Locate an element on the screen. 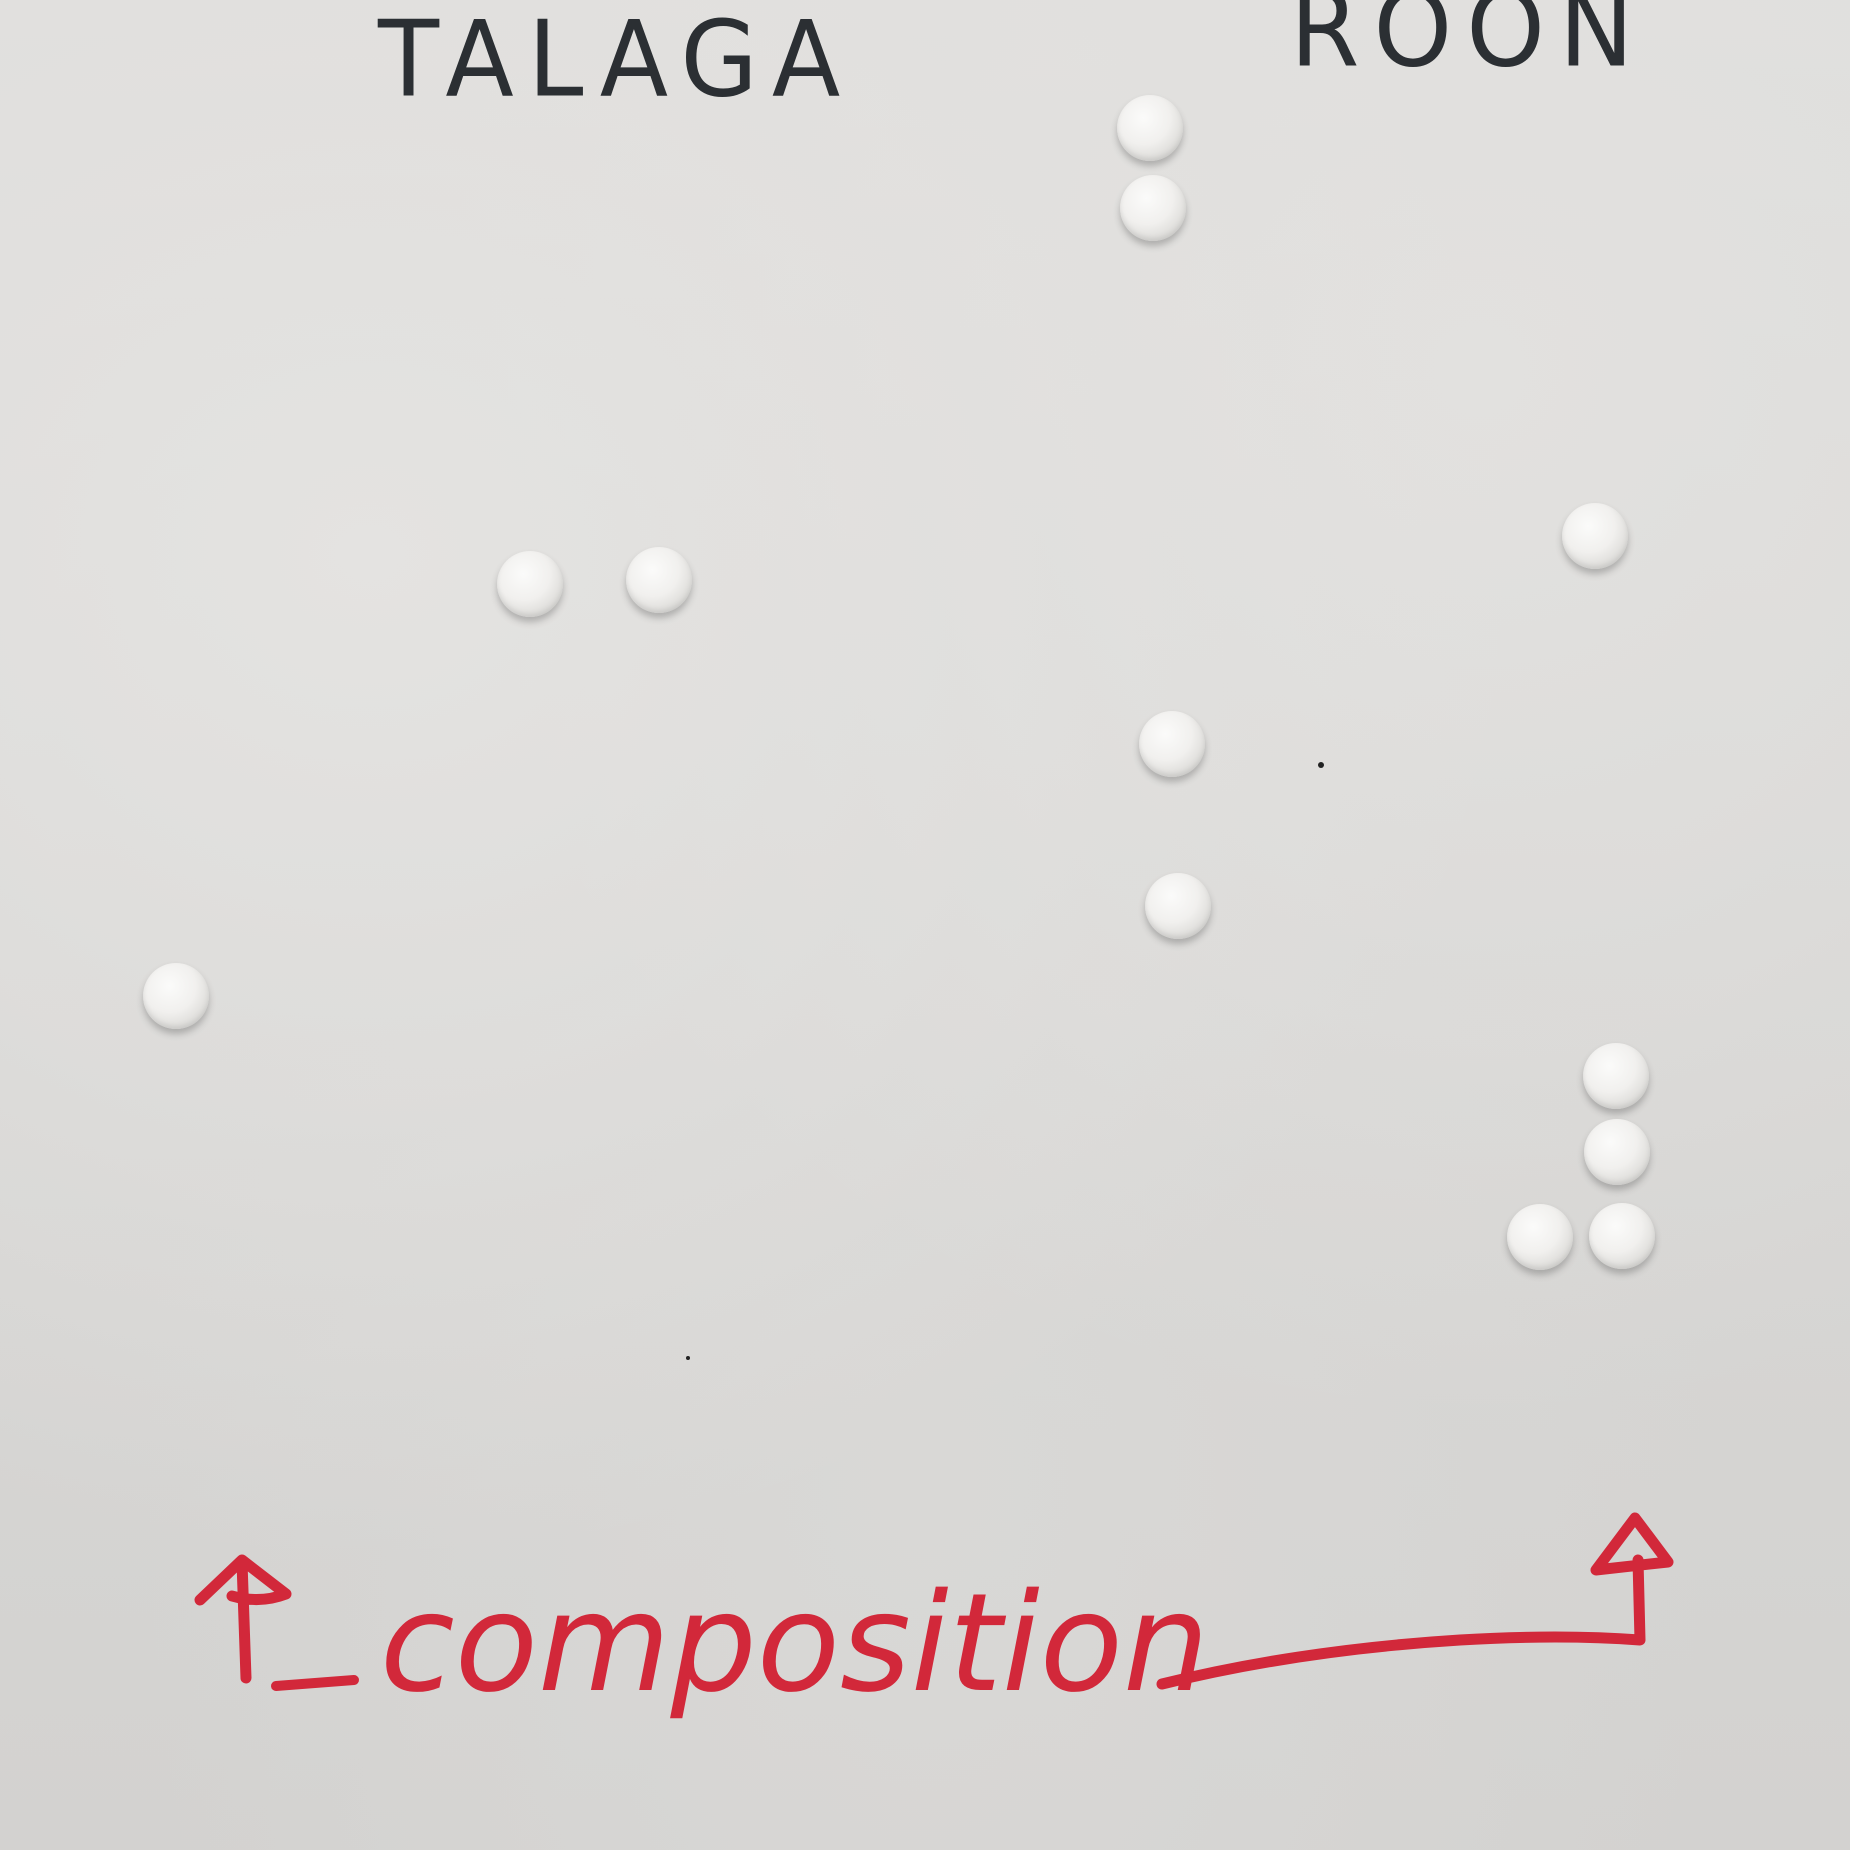  handwritten-label-right: ROON is located at coordinates (1469, 45).